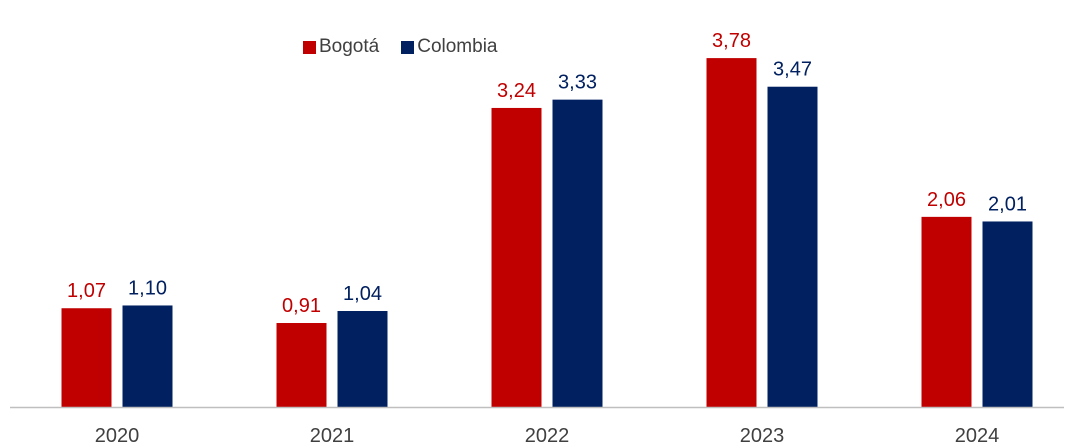 This screenshot has height=444, width=1074. Describe the element at coordinates (117, 434) in the screenshot. I see `x-tick-label-2020: 2020` at that location.